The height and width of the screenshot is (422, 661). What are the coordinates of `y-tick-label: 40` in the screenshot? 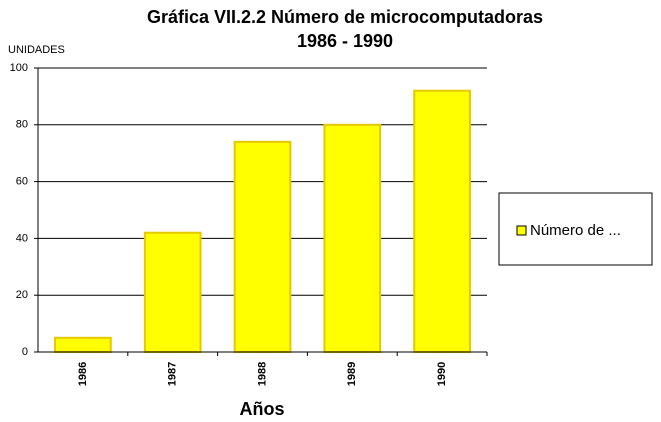 It's located at (22, 238).